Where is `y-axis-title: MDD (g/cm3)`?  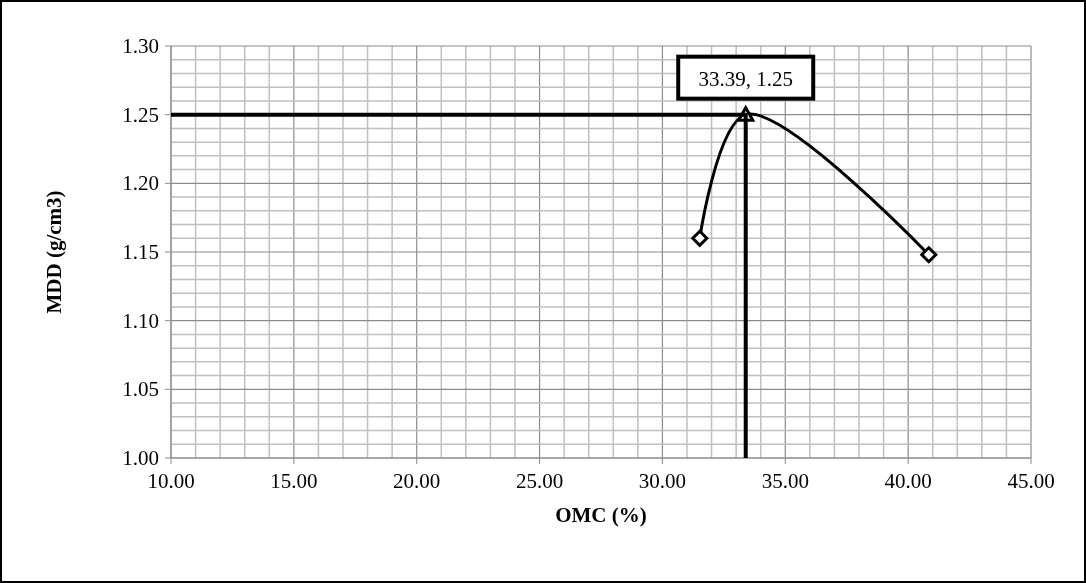
y-axis-title: MDD (g/cm3) is located at coordinates (54, 252).